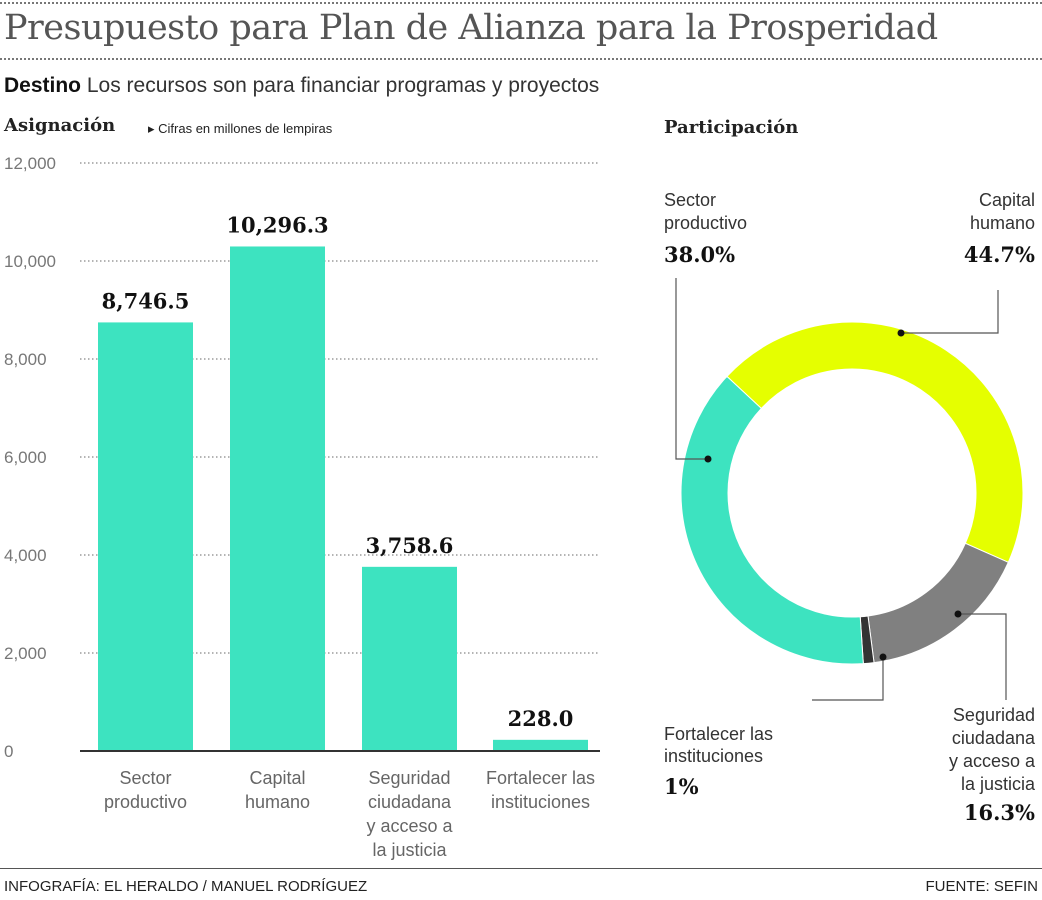  Describe the element at coordinates (521, 59) in the screenshot. I see `title-divider` at that location.